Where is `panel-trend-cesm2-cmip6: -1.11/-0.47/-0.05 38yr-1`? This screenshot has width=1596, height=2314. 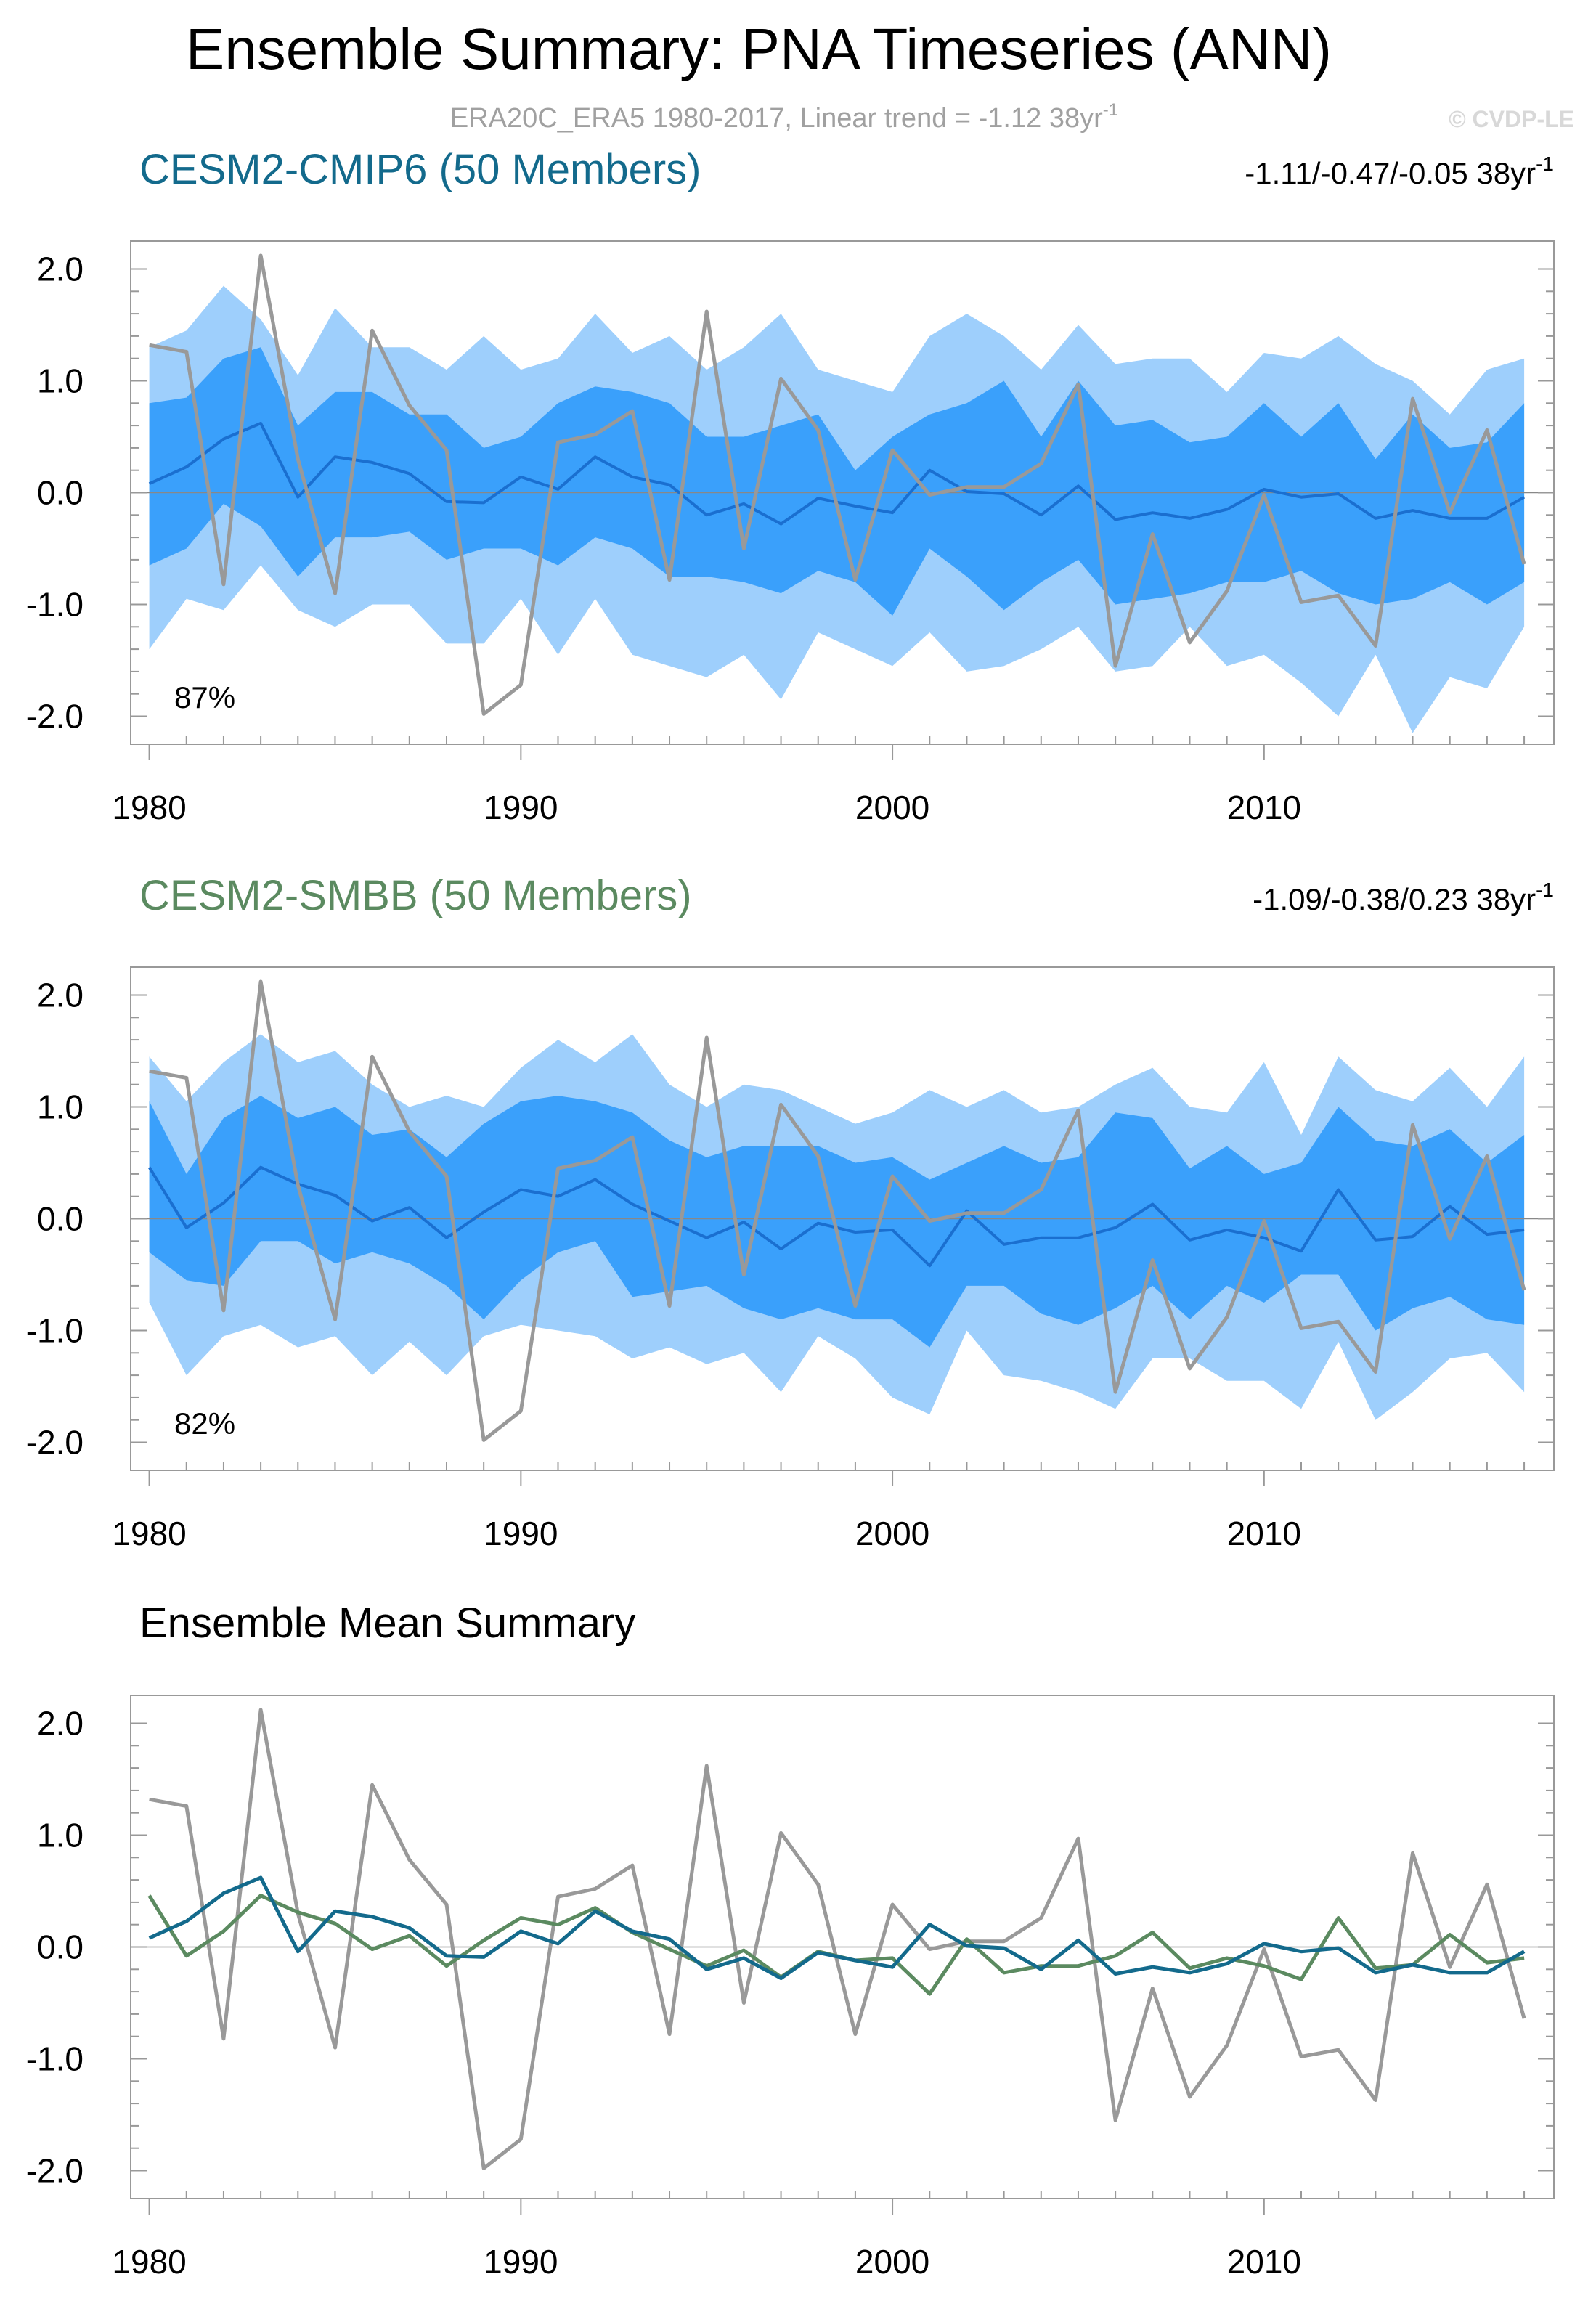 panel-trend-cesm2-cmip6: -1.11/-0.47/-0.05 38yr-1 is located at coordinates (1399, 171).